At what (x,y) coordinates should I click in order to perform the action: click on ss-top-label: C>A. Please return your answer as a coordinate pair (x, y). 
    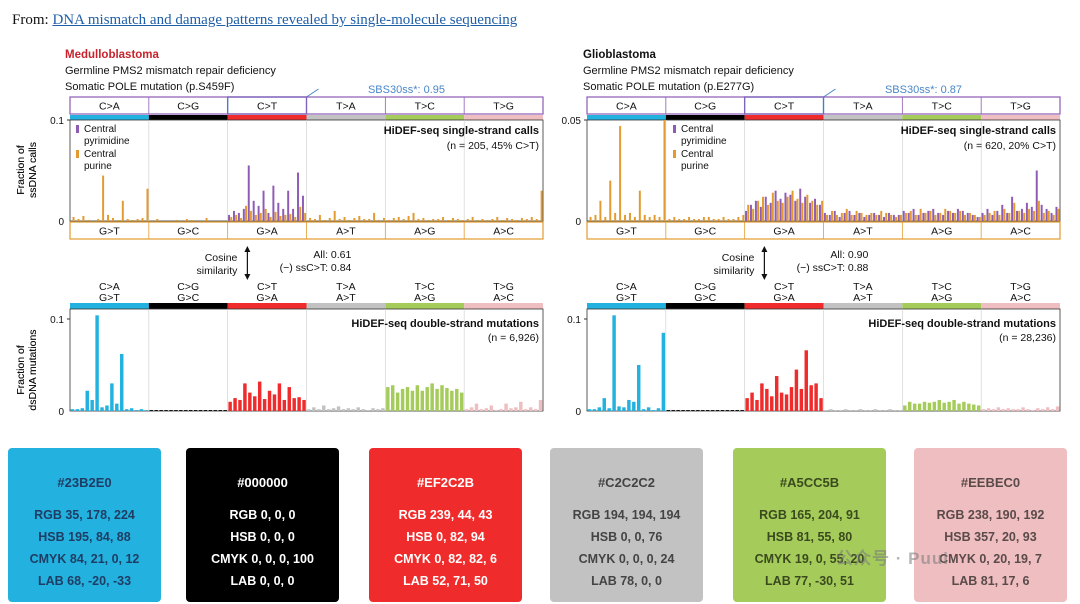
    Looking at the image, I should click on (626, 107).